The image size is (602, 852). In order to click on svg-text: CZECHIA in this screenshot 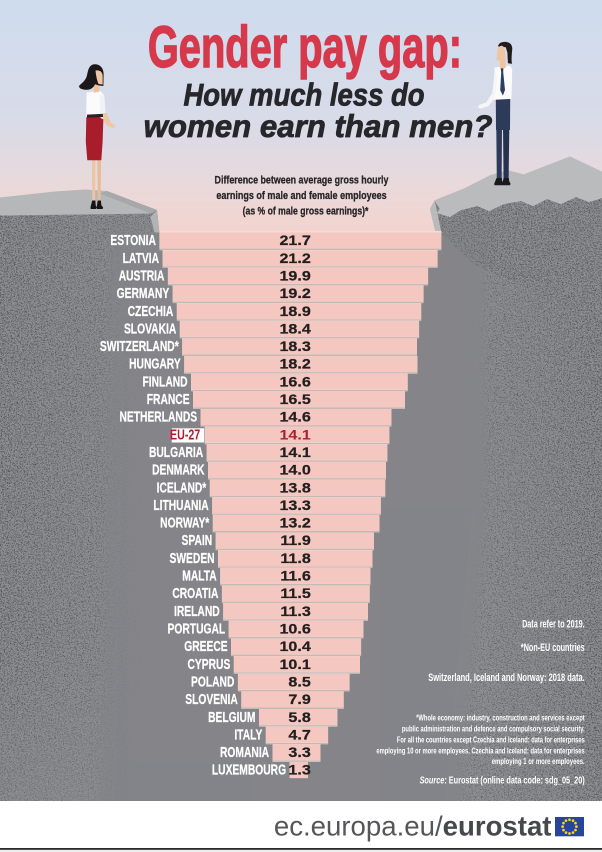, I will do `click(151, 311)`.